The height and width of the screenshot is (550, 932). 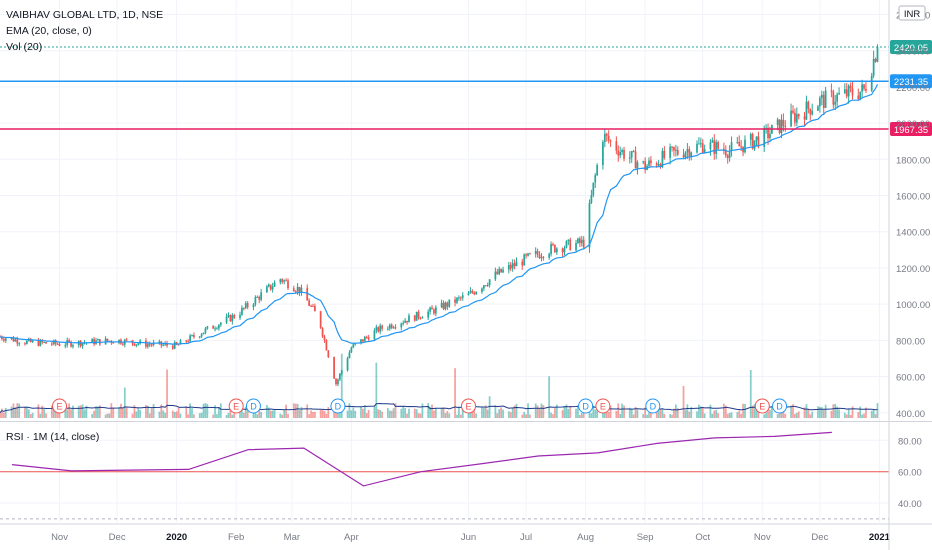 I want to click on time-tick-label: Sep, so click(x=645, y=537).